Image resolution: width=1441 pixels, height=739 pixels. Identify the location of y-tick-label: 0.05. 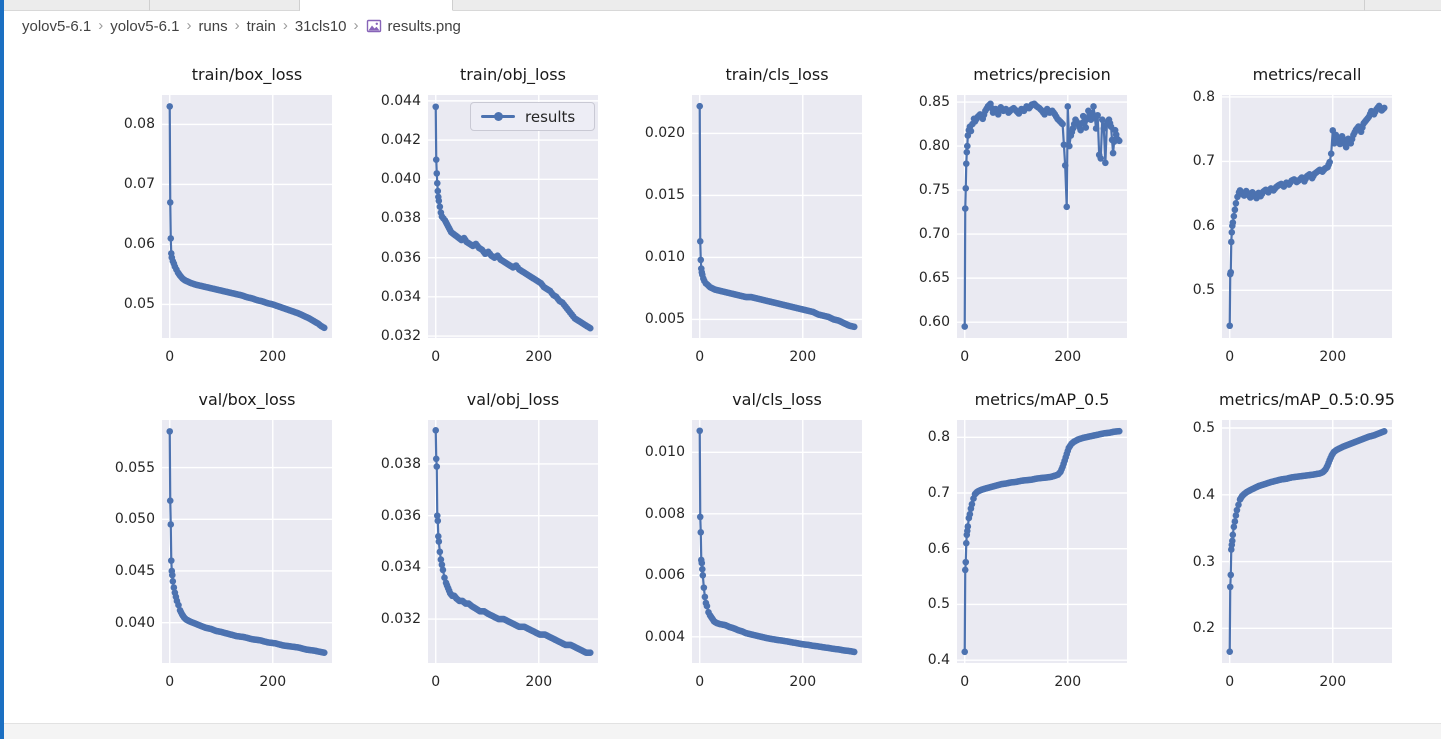
(139, 304).